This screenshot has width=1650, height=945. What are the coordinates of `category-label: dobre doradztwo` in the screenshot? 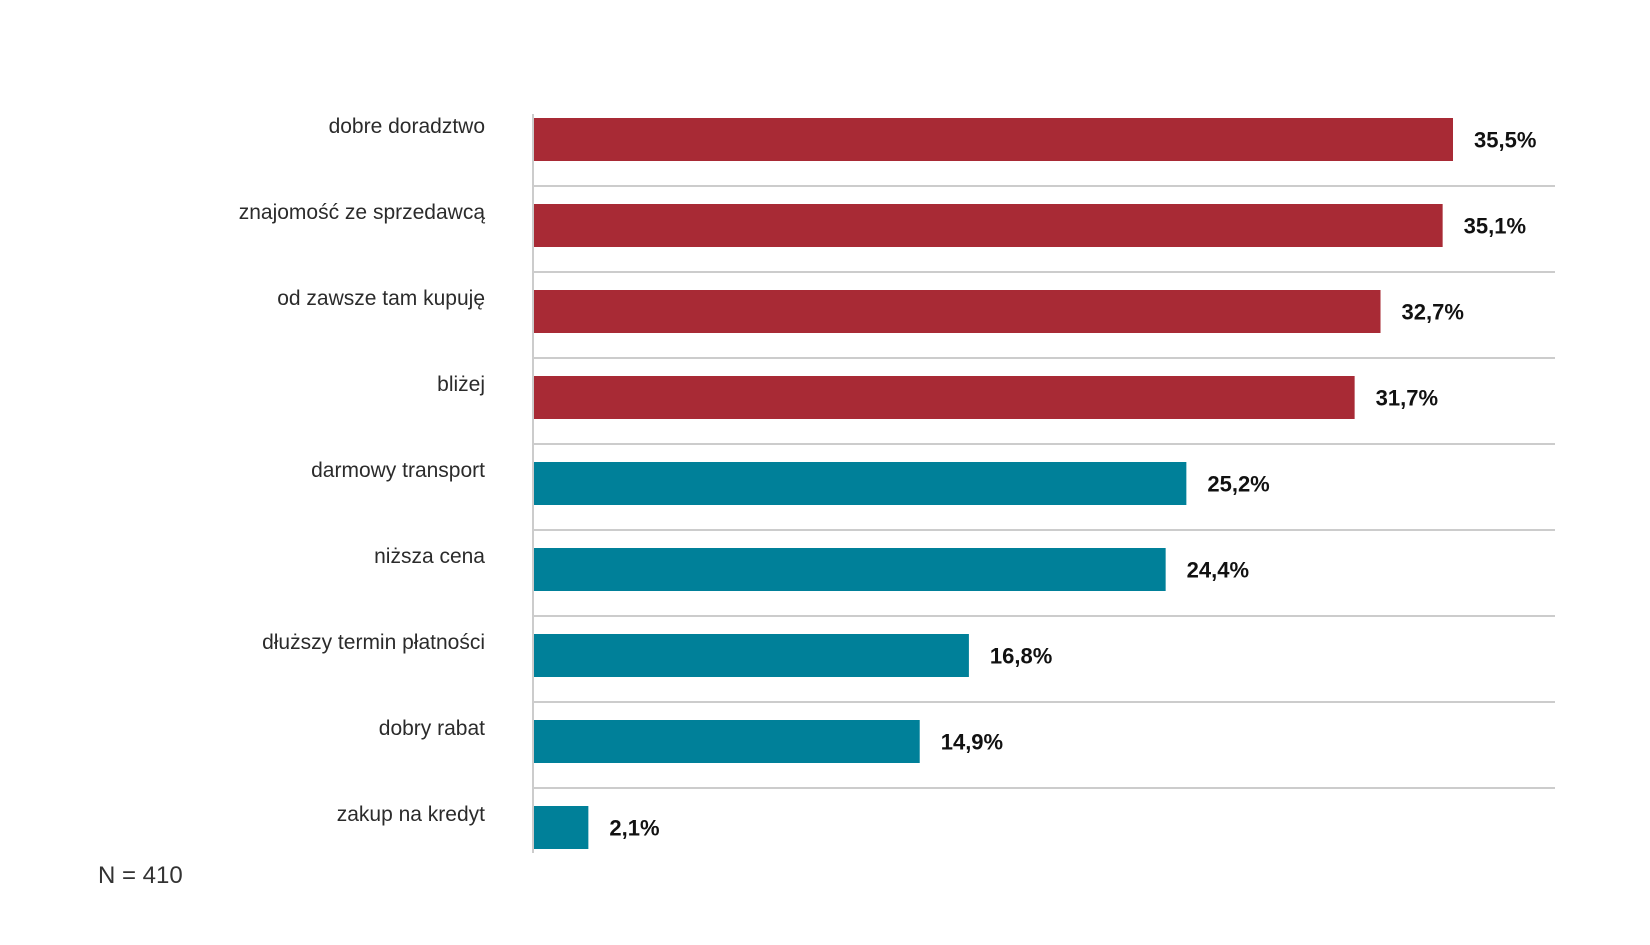 It's located at (407, 126).